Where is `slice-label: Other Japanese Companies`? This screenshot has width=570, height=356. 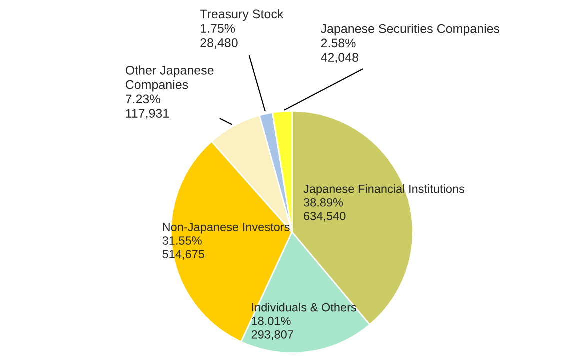 slice-label: Other Japanese Companies is located at coordinates (170, 79).